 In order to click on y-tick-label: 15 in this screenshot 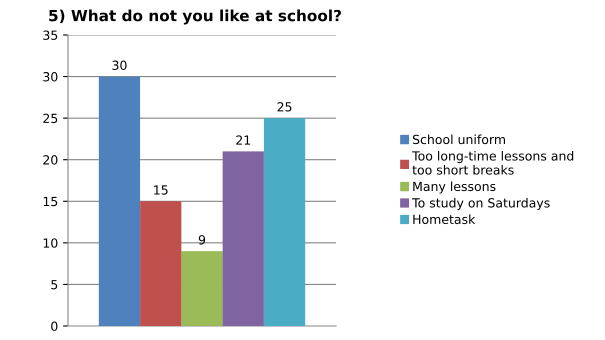, I will do `click(51, 201)`.